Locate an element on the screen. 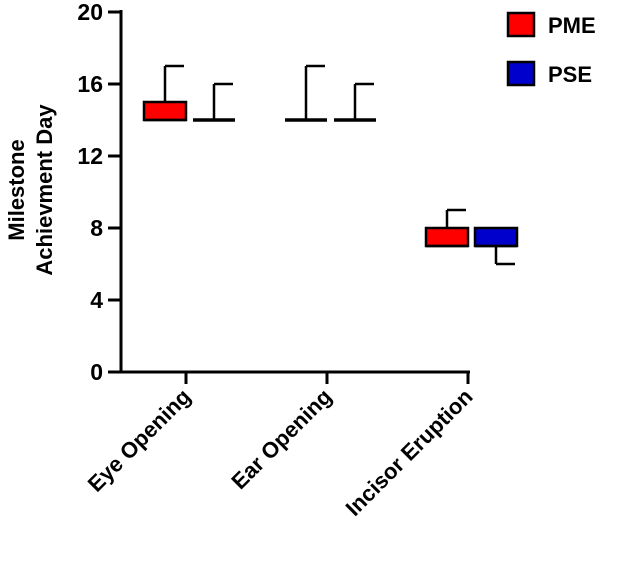 The height and width of the screenshot is (574, 617). x-tick-label: Ear Opening is located at coordinates (281, 439).